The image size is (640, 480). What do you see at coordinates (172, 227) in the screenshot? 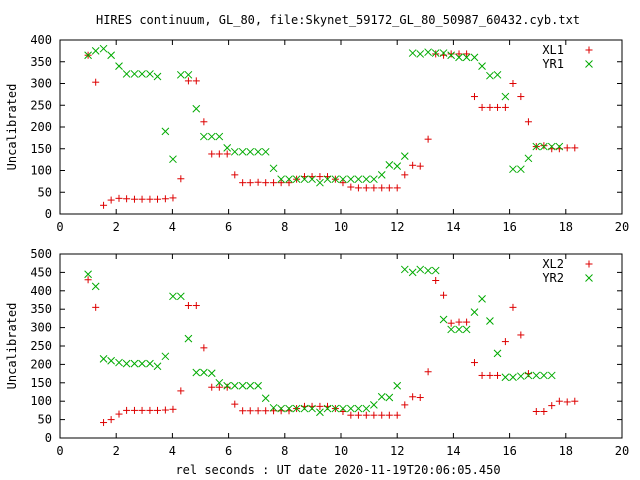
I see `x-tick-label: 4` at bounding box center [172, 227].